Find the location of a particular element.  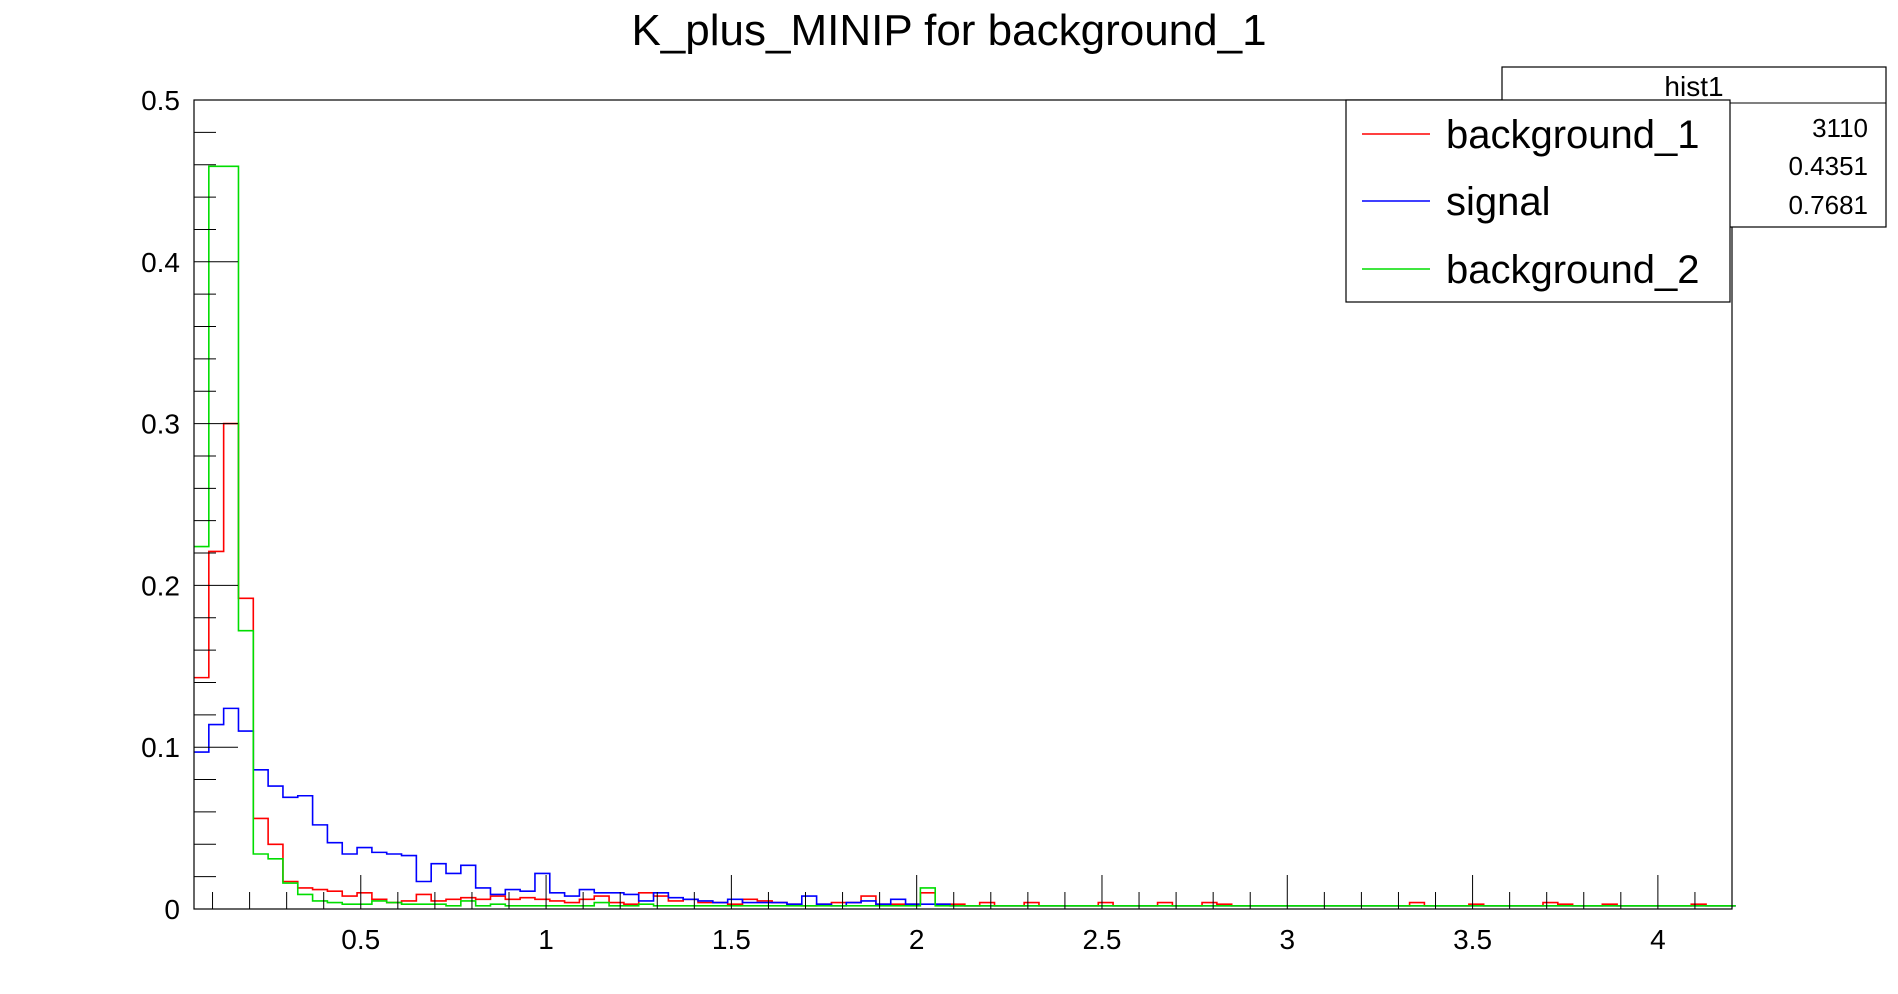

stats-mean-value: 0.4351 is located at coordinates (1828, 166).